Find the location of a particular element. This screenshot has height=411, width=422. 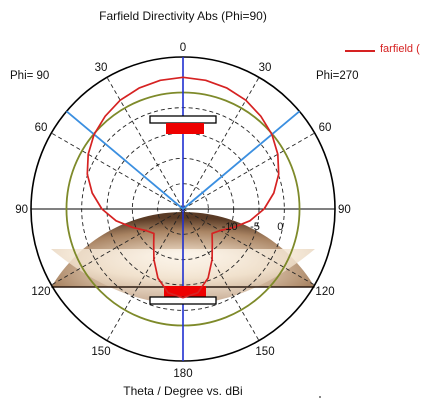

legend-swatch is located at coordinates (360, 51).